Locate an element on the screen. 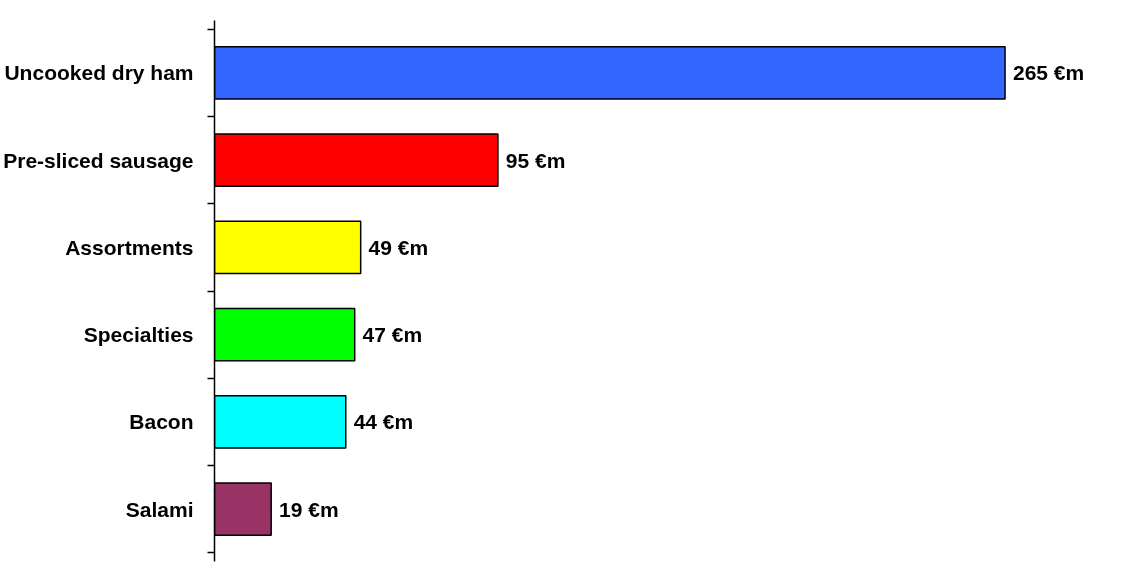 The height and width of the screenshot is (566, 1145). data-label: 49 €m is located at coordinates (398, 247).